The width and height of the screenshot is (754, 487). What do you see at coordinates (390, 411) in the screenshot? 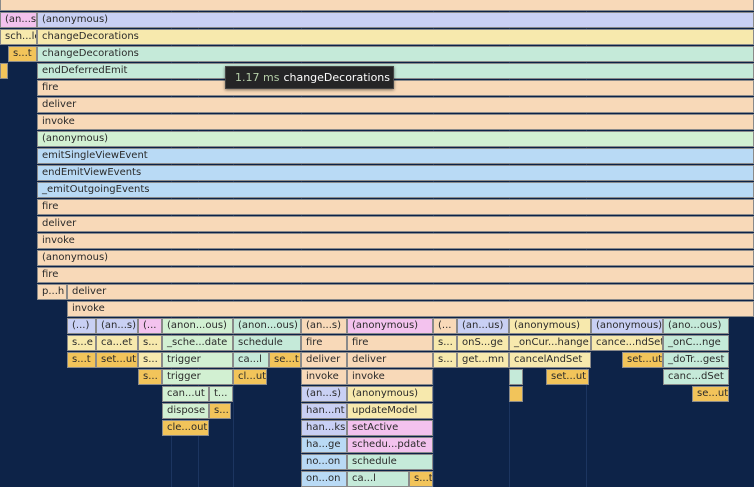
I see `flame-frame: updateModel` at bounding box center [390, 411].